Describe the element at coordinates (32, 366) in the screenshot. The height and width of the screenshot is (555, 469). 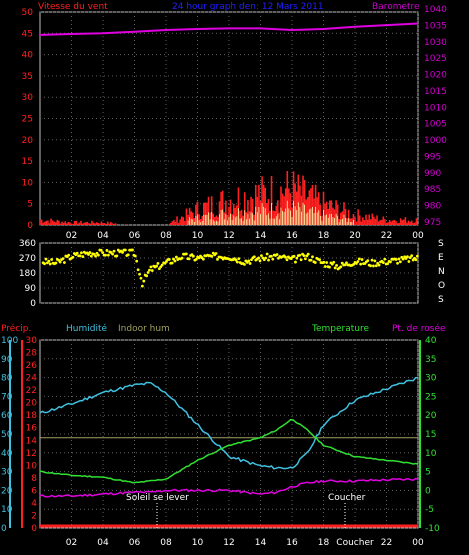
I see `precip-tick-label: 26` at that location.